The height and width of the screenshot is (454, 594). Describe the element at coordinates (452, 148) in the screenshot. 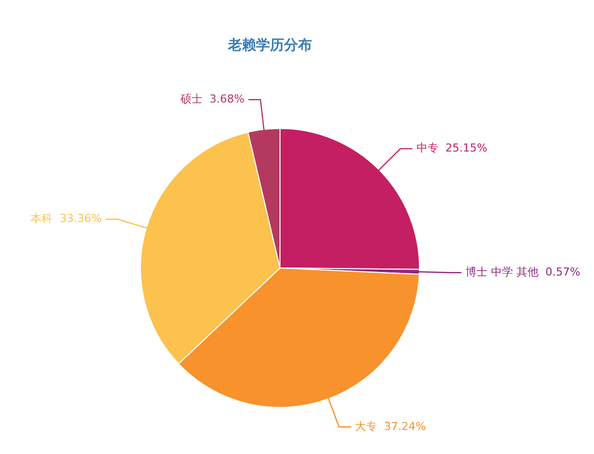

I see `slice-label: 中专 25.15%` at that location.